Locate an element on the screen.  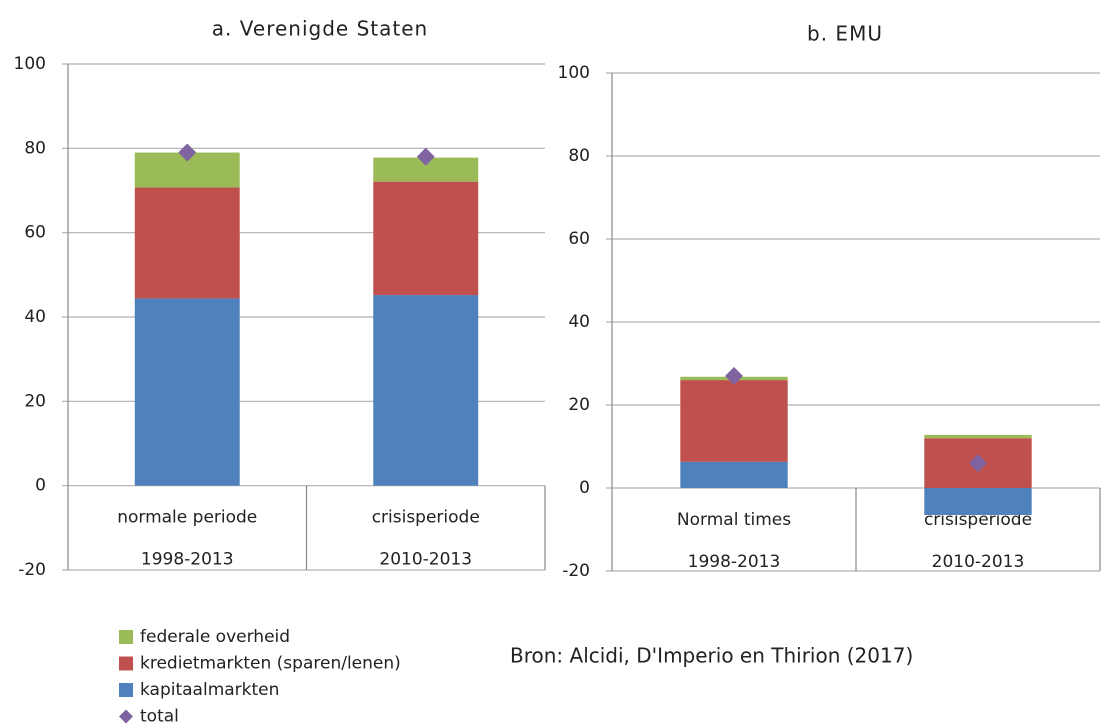
chart-title: a. Verenigde Staten is located at coordinates (320, 29).